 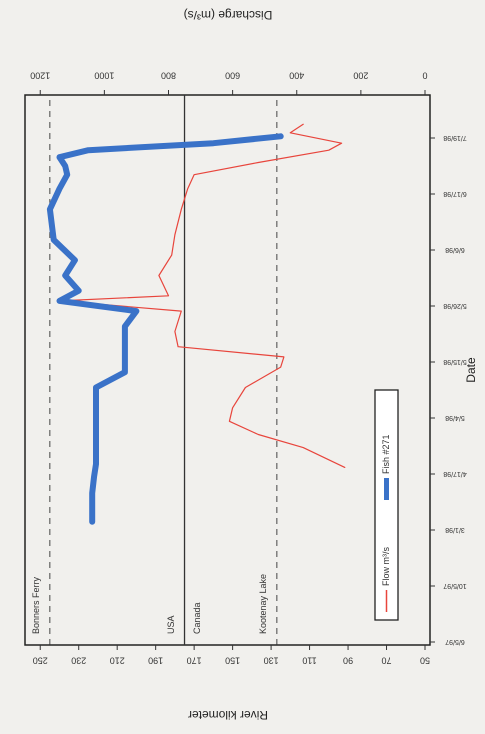 I want to click on y-tick-label: 50, so click(x=425, y=661).